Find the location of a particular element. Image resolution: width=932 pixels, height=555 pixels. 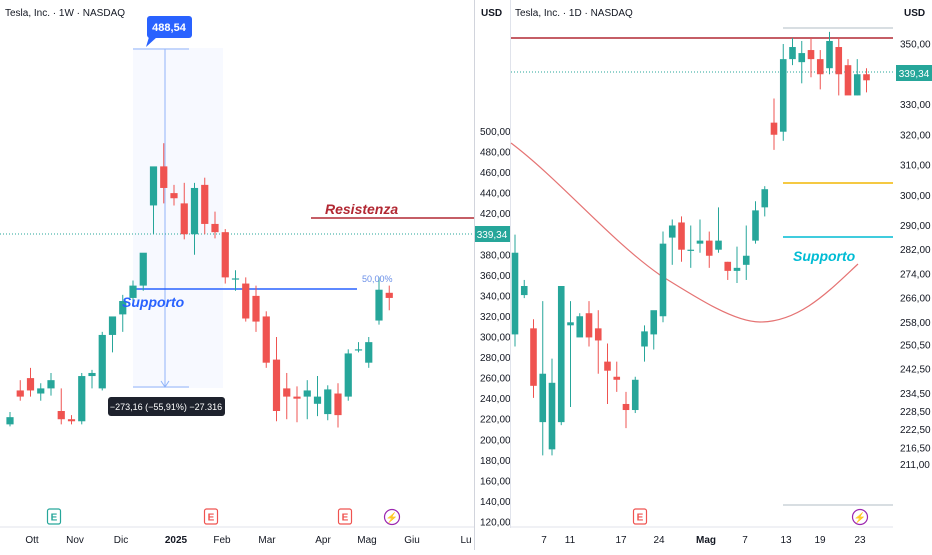

daily-price-tick: 320,00 is located at coordinates (915, 135).